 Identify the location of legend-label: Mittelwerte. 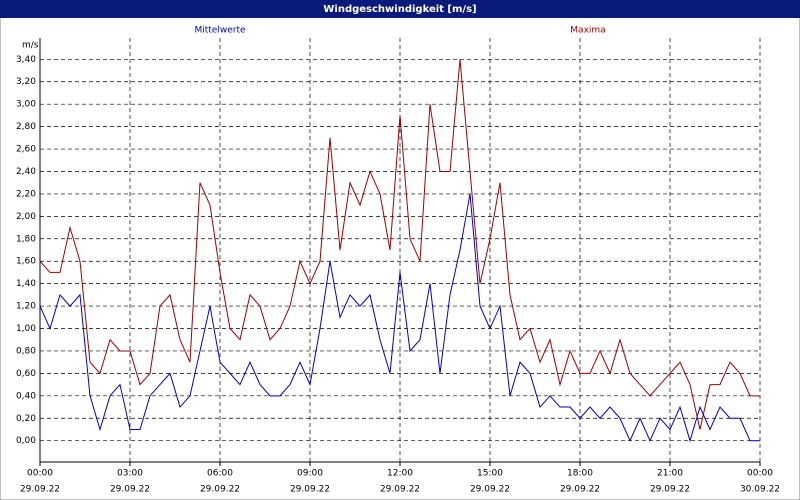
(219, 31).